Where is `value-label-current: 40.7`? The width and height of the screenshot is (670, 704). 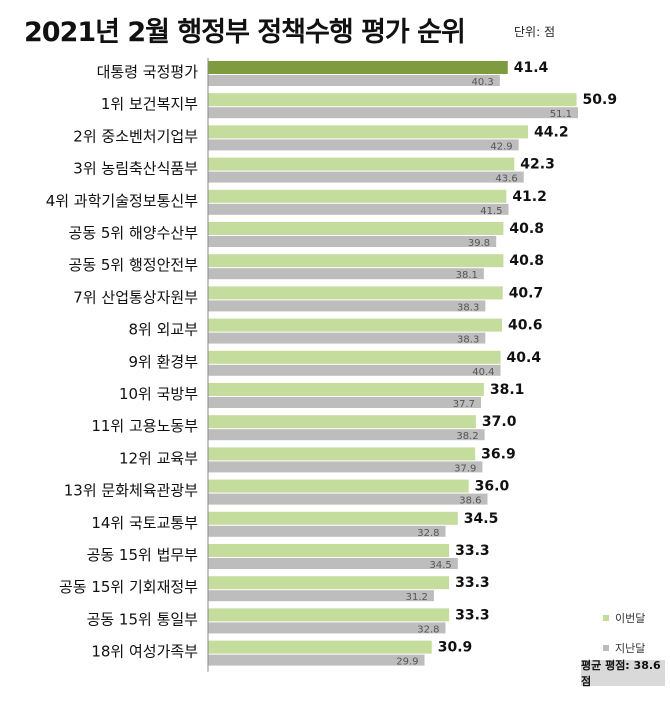 value-label-current: 40.7 is located at coordinates (526, 293).